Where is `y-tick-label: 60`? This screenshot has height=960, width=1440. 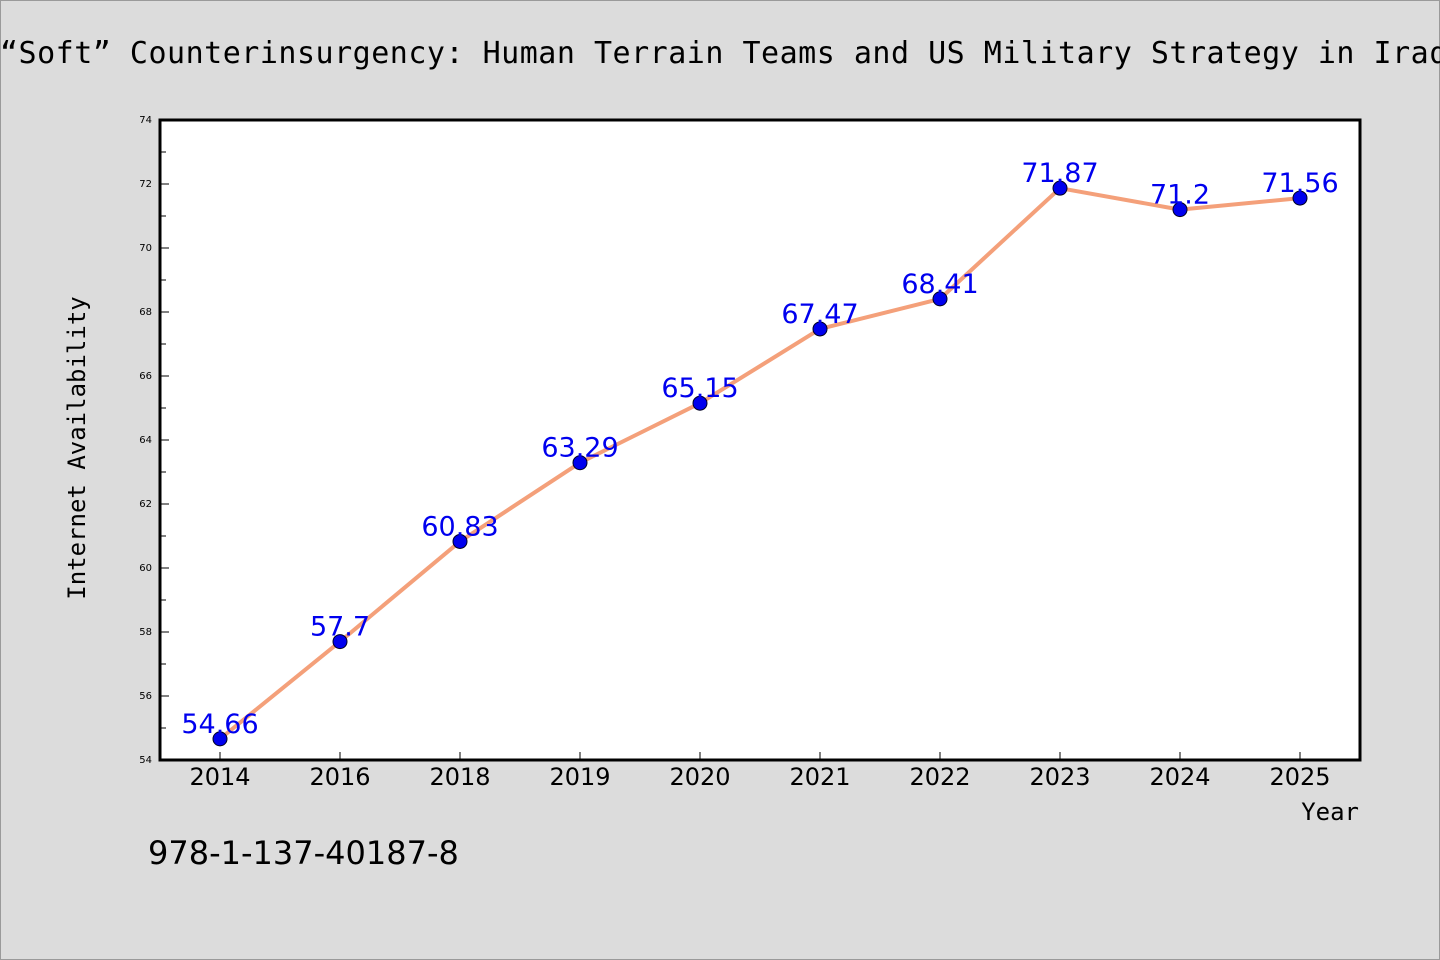
y-tick-label: 60 is located at coordinates (145, 568).